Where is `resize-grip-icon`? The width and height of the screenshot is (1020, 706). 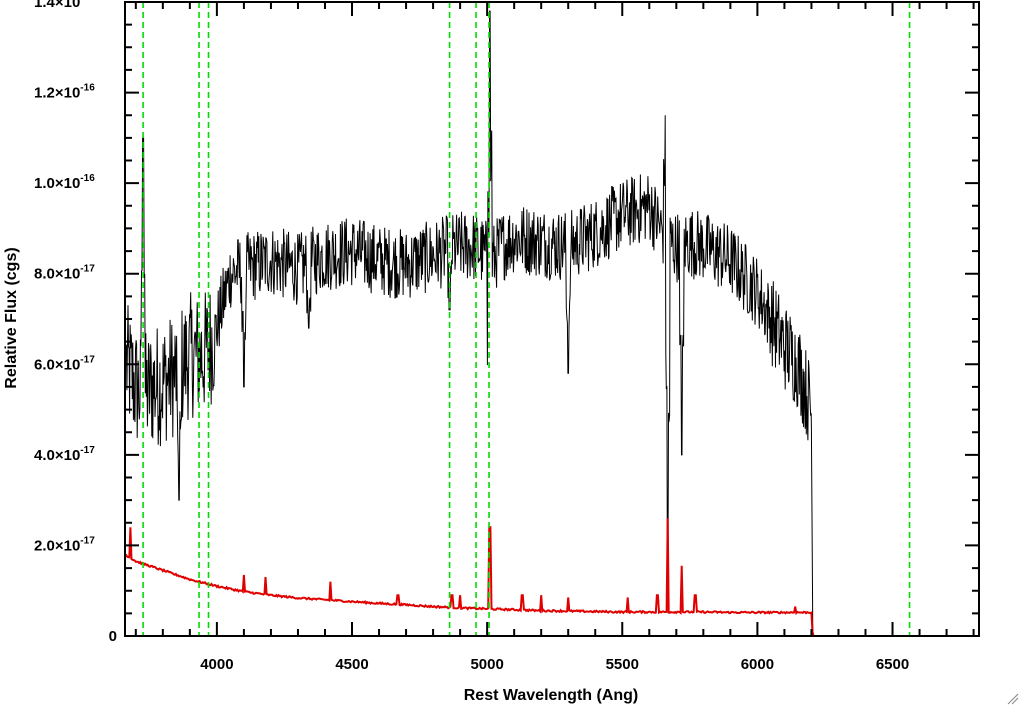
resize-grip-icon is located at coordinates (1013, 699).